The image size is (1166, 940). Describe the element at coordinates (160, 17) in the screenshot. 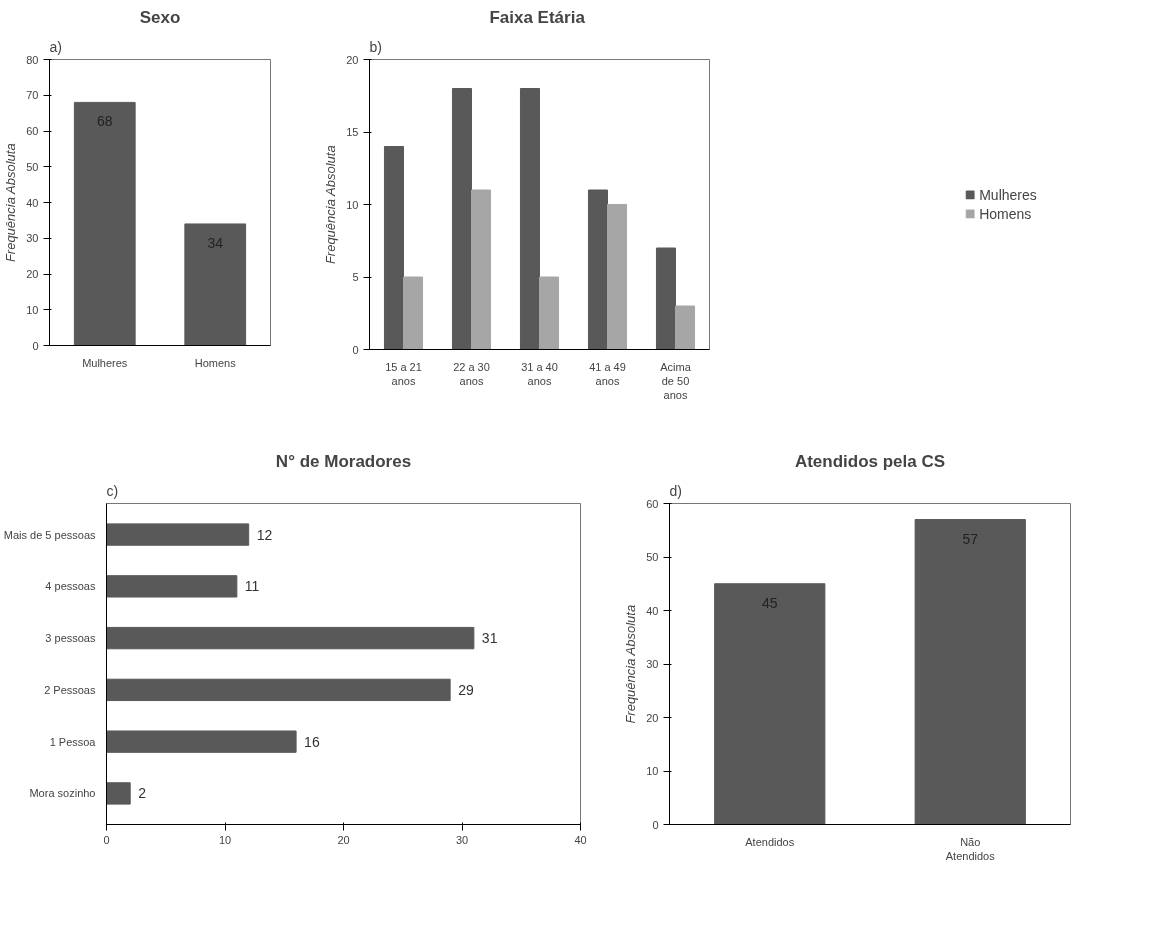

I see `chart-title: Sexo` at that location.